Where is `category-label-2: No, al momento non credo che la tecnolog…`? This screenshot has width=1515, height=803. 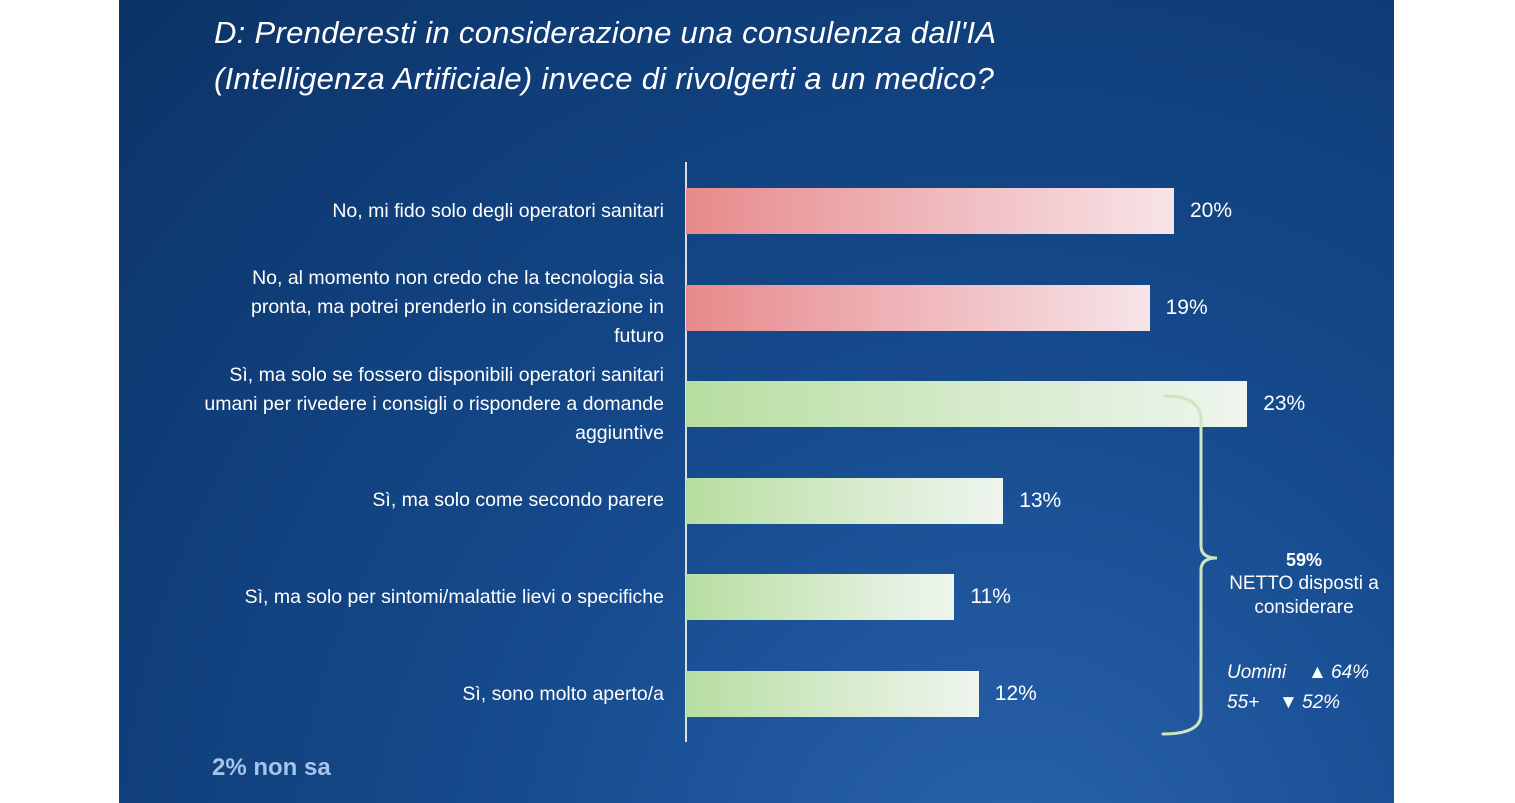 category-label-2: No, al momento non credo che la tecnolog… is located at coordinates (404, 307).